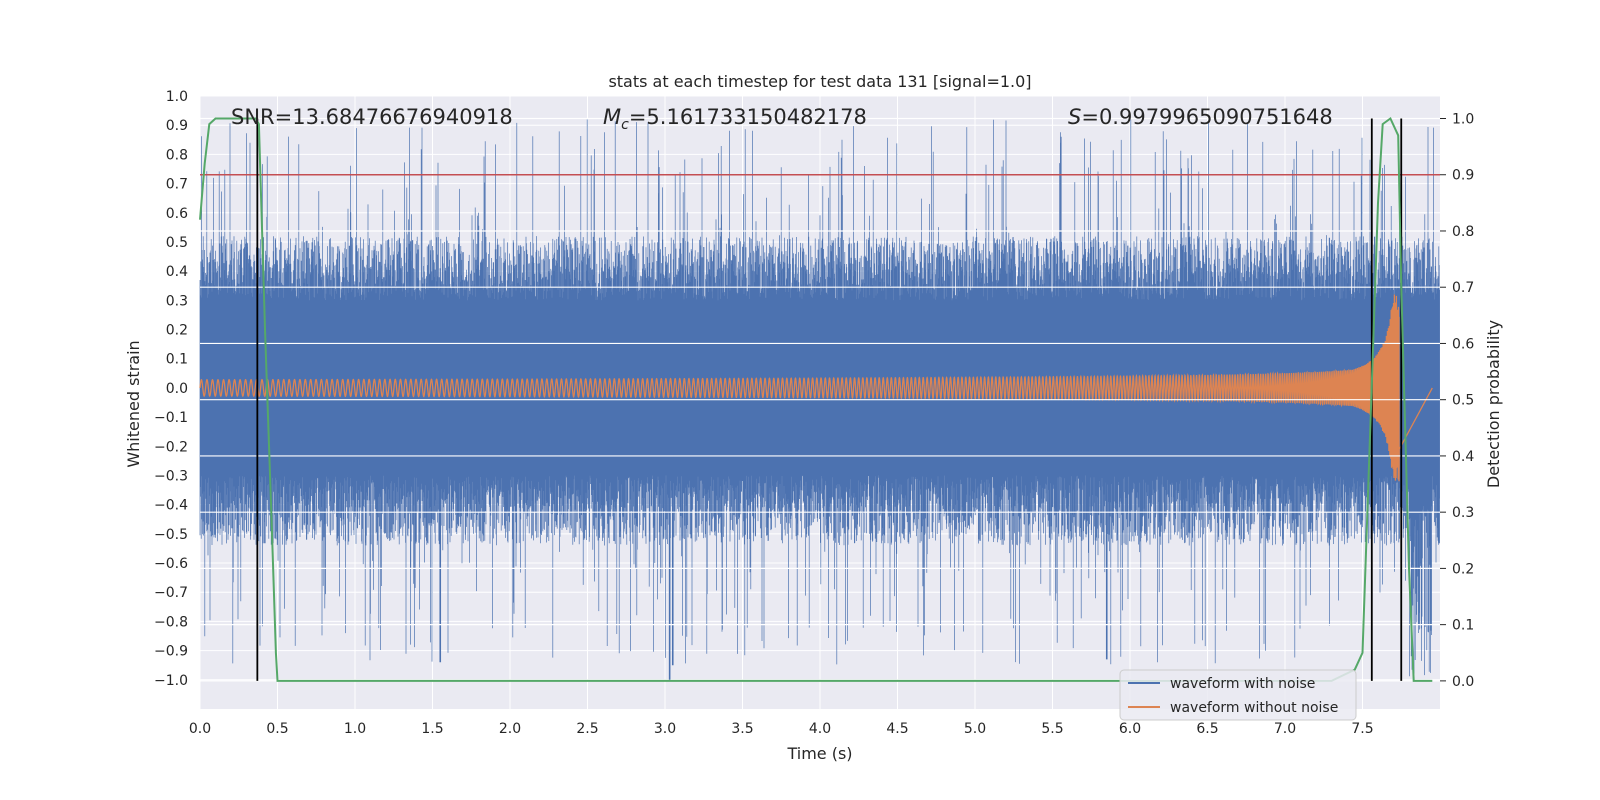  Describe the element at coordinates (820, 729) in the screenshot. I see `x-tick-label: 4.0` at that location.